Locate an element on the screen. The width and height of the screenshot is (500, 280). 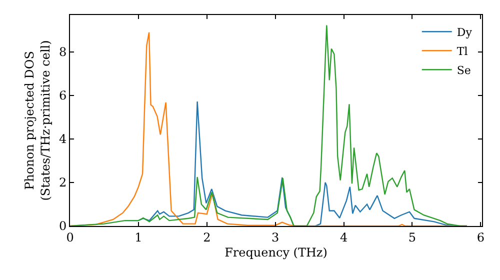
legend-label: Se is located at coordinates (463, 70).